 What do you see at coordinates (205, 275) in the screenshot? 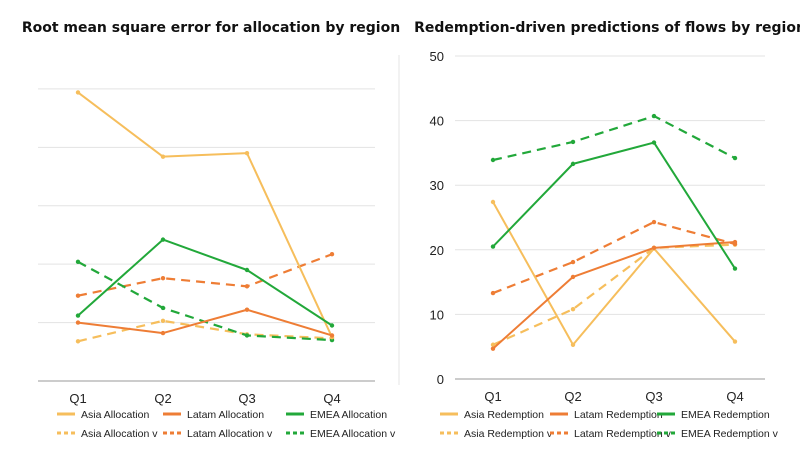
I see `series-line-latam-allocation-v` at bounding box center [205, 275].